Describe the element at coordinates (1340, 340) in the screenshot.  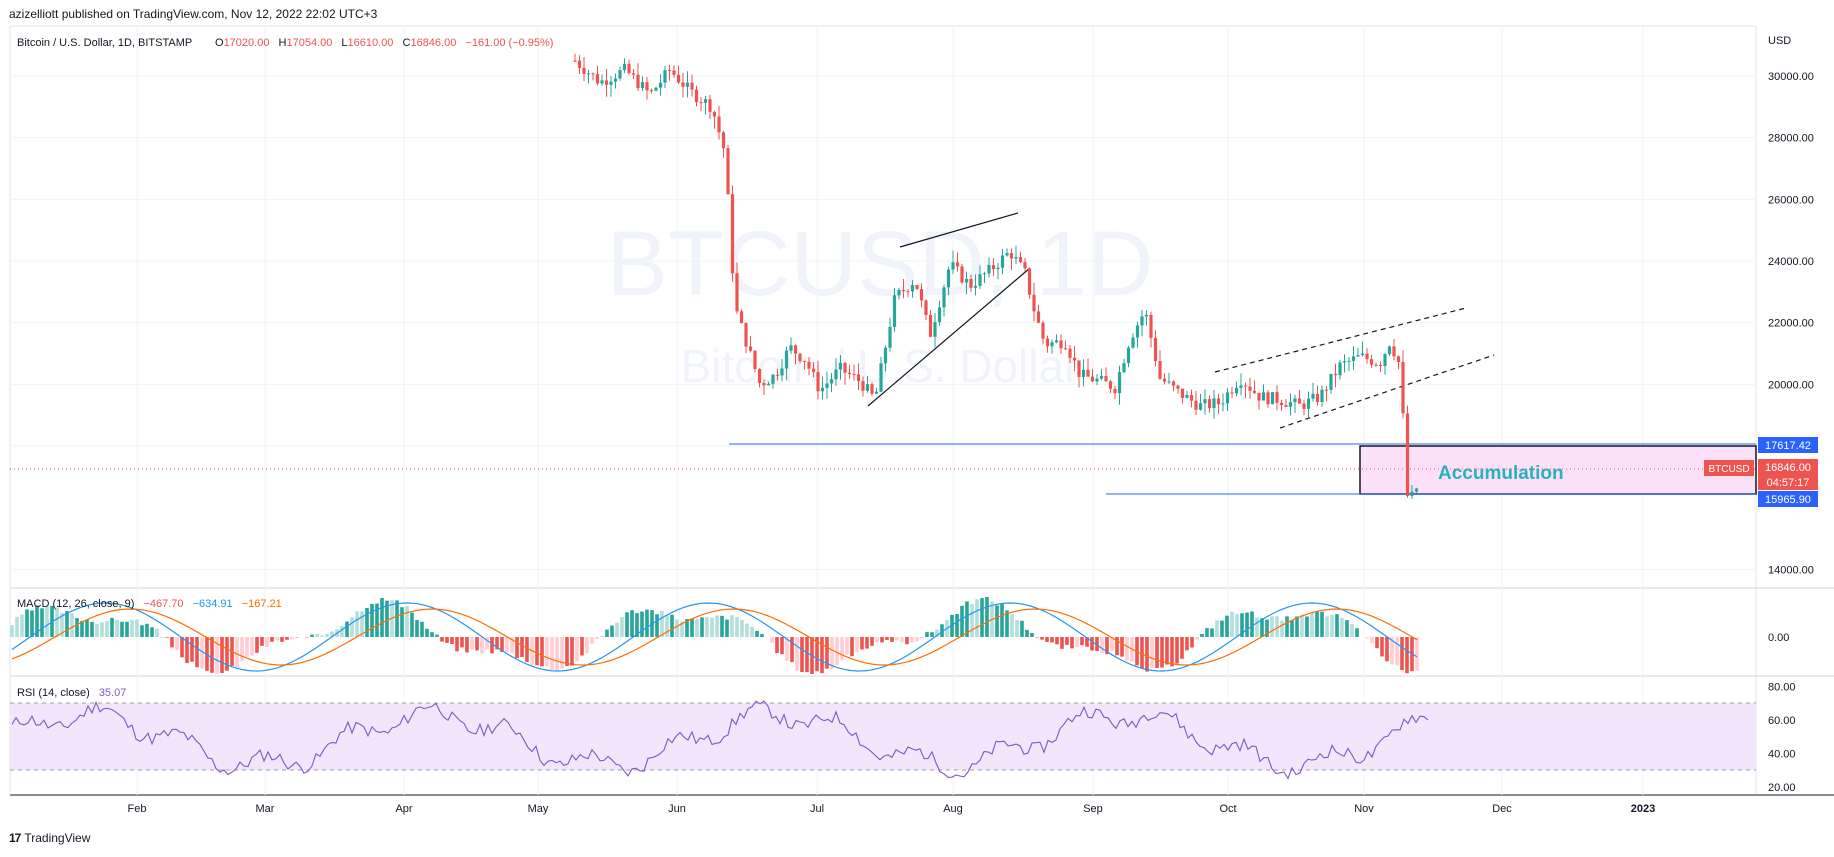
I see `channel-upper-line` at that location.